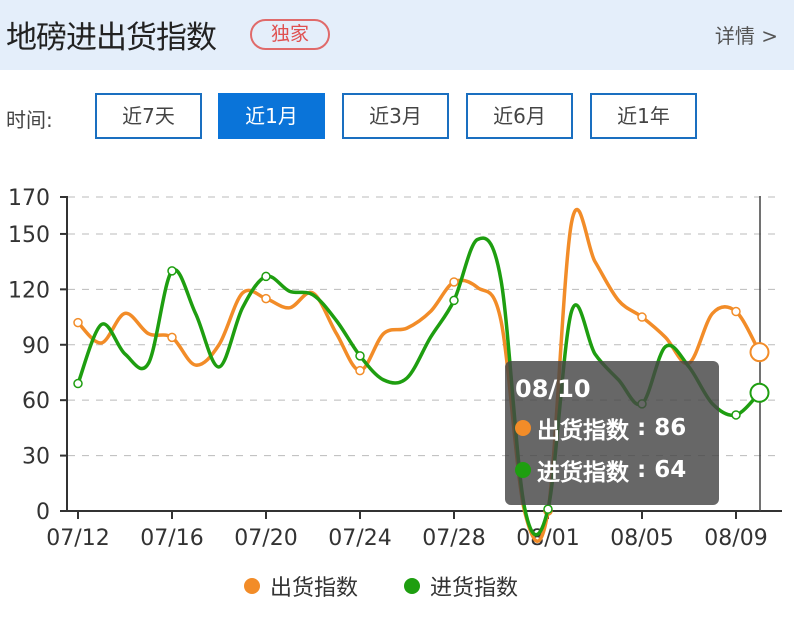 Image resolution: width=794 pixels, height=618 pixels. Describe the element at coordinates (523, 428) in the screenshot. I see `out-dot-icon` at that location.